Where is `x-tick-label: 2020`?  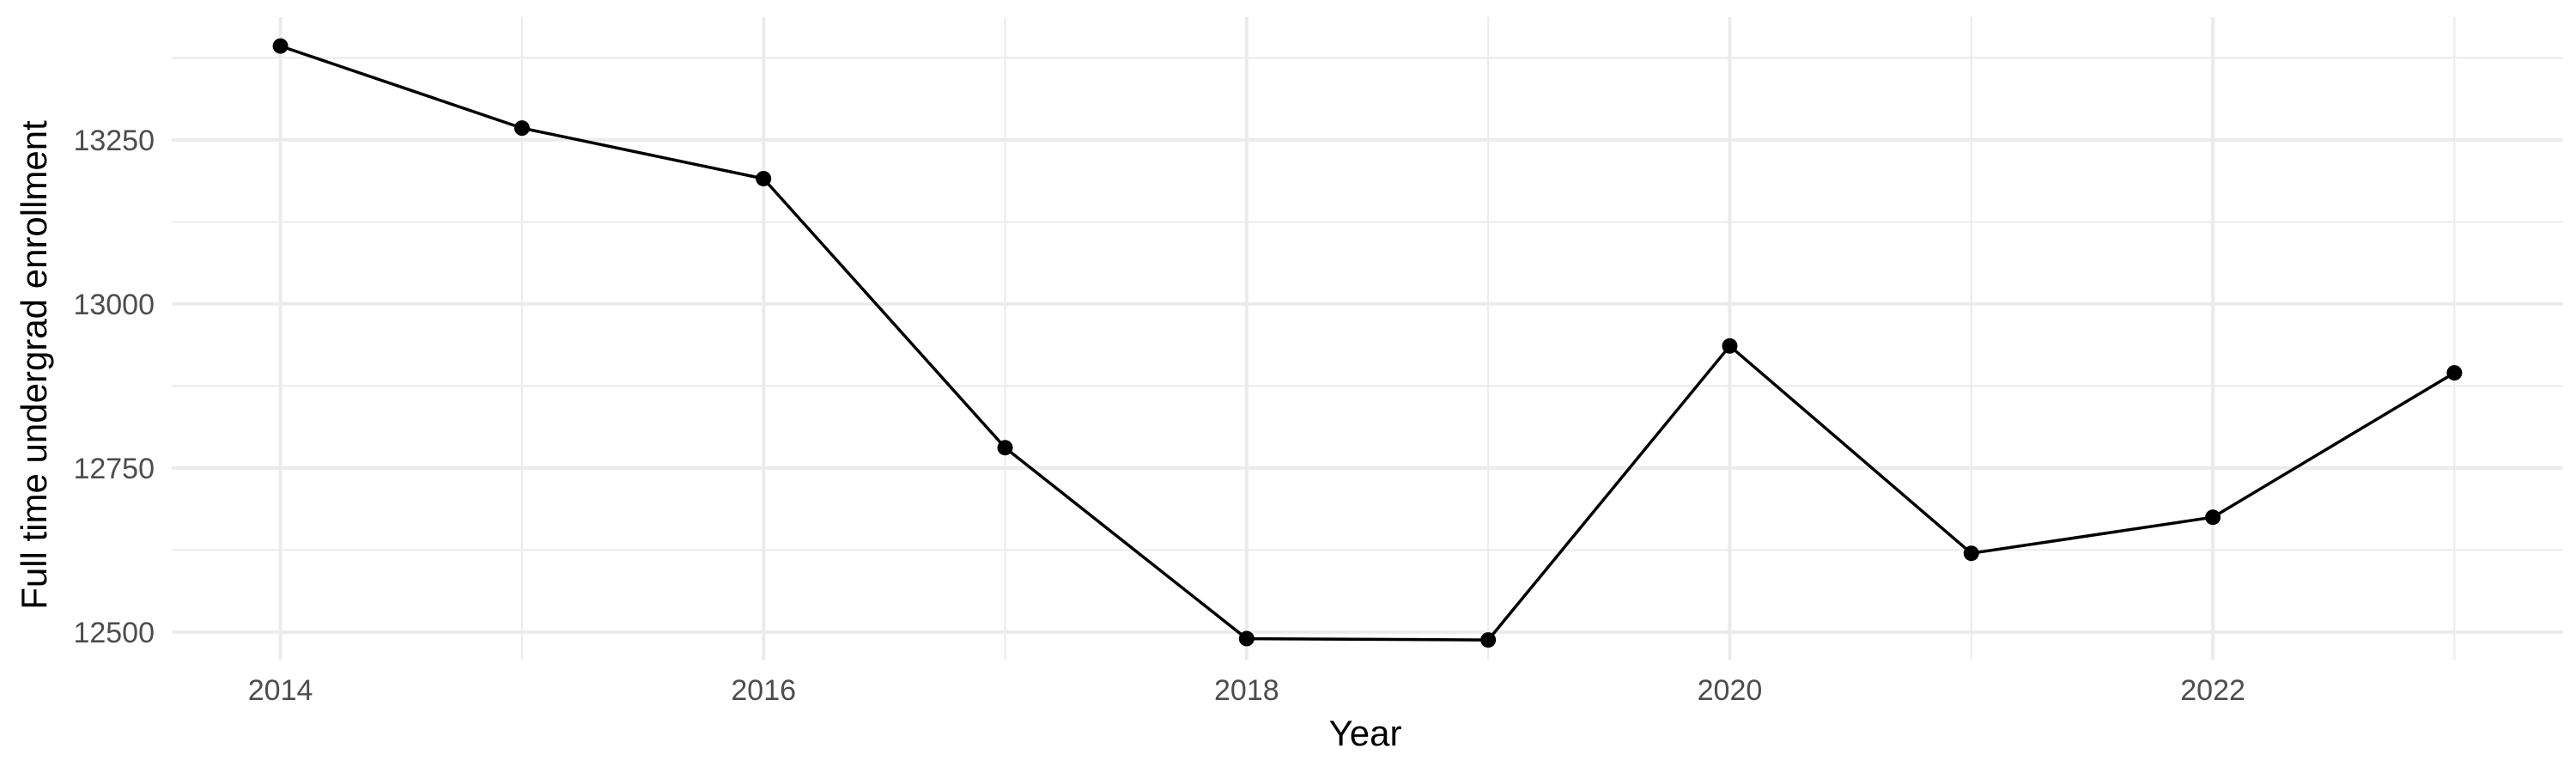
x-tick-label: 2020 is located at coordinates (1730, 690).